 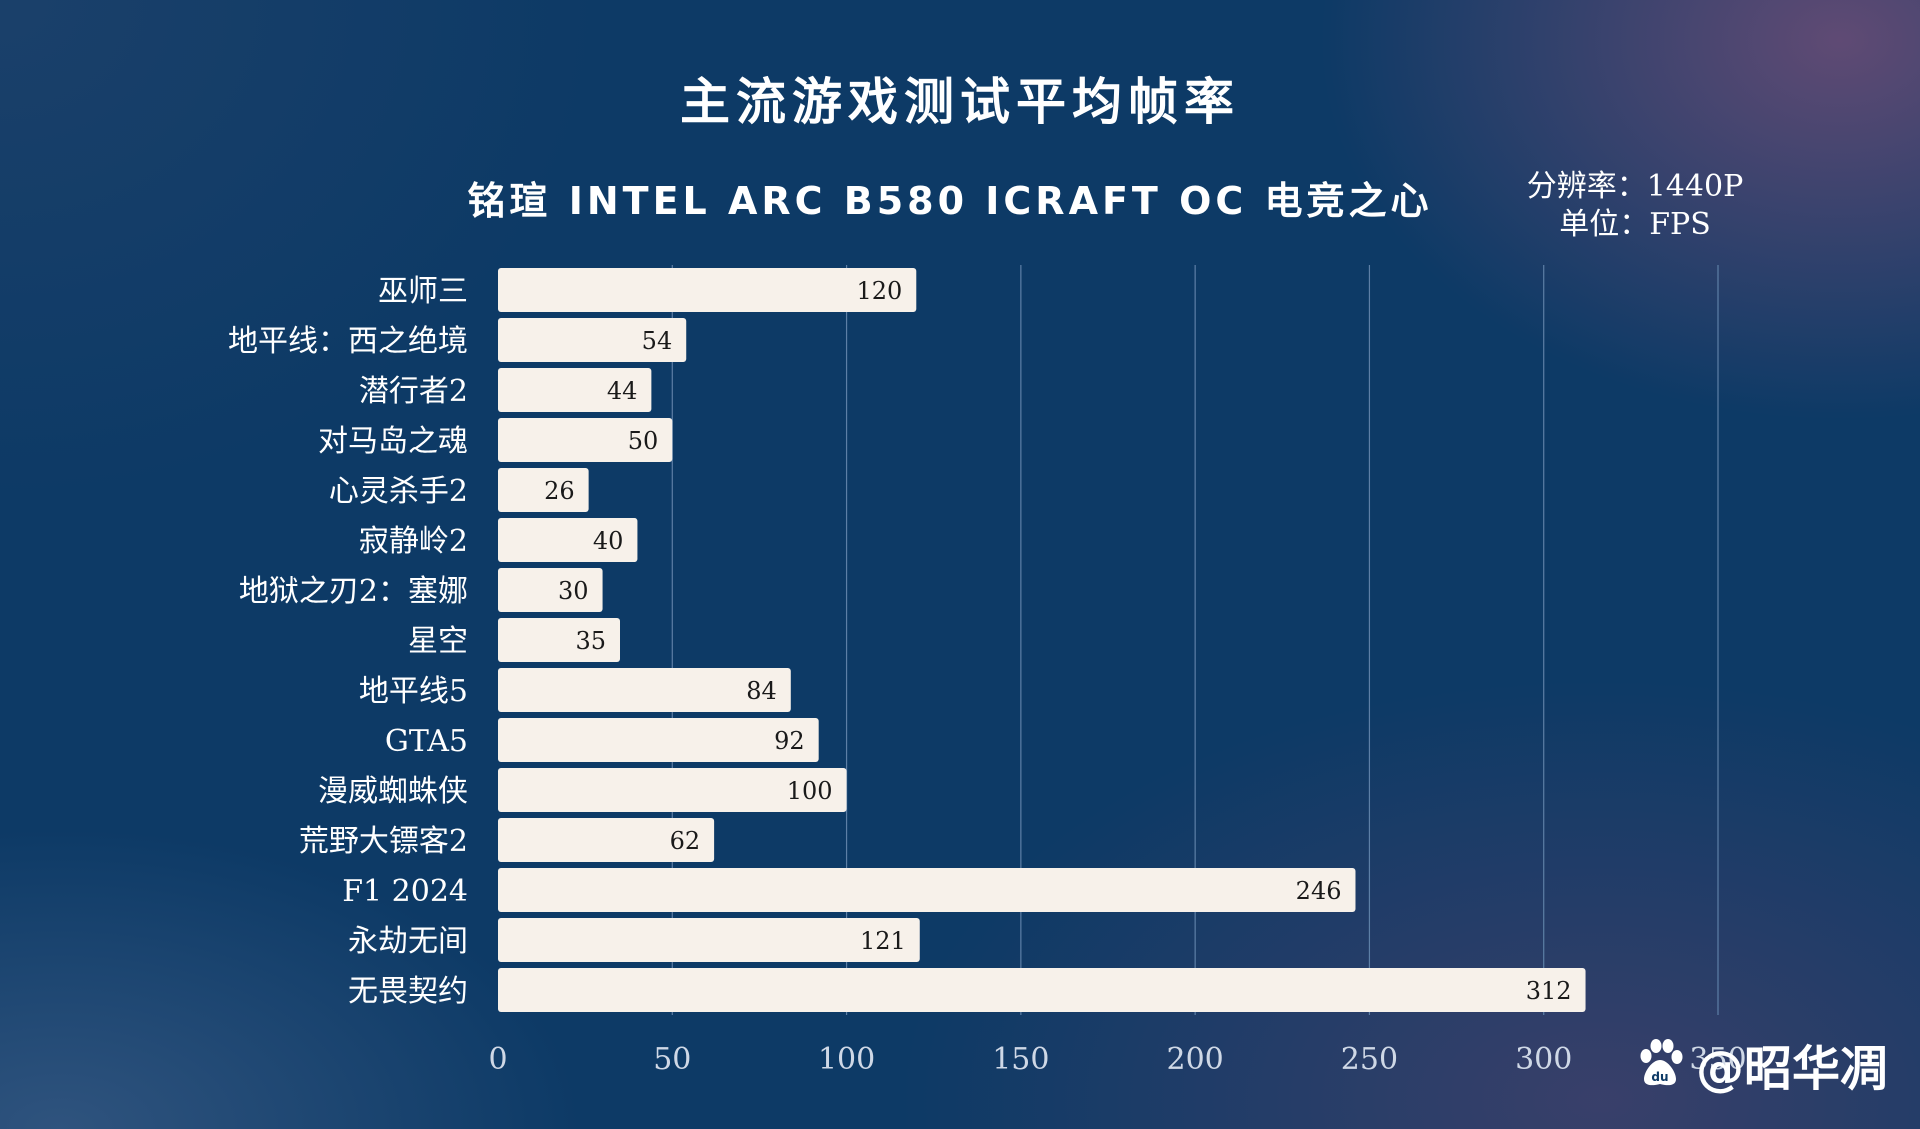 I want to click on category-label: 地平线：西之绝境, so click(x=348, y=341).